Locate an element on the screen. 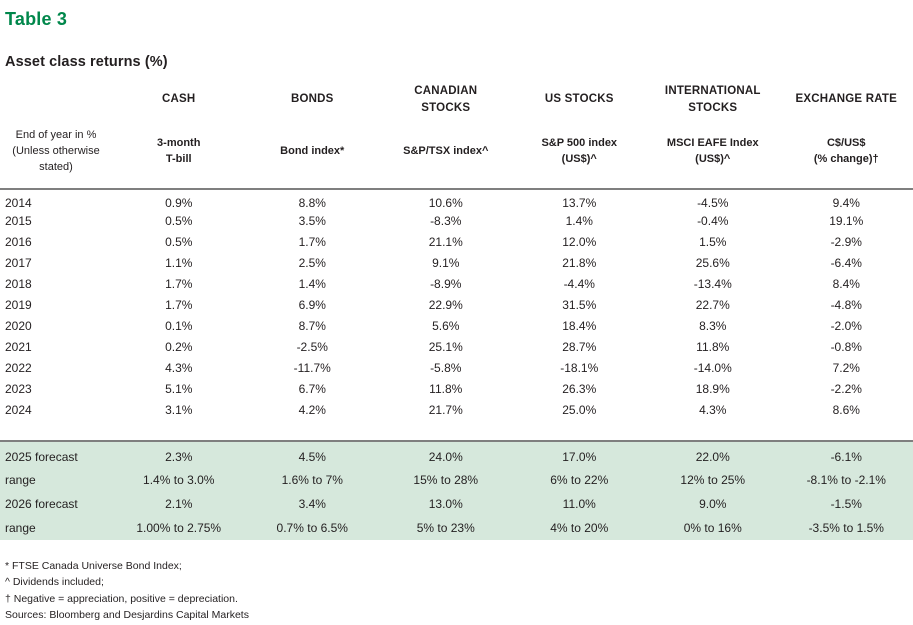  forecast-value-cell: 22.0% is located at coordinates (713, 454).